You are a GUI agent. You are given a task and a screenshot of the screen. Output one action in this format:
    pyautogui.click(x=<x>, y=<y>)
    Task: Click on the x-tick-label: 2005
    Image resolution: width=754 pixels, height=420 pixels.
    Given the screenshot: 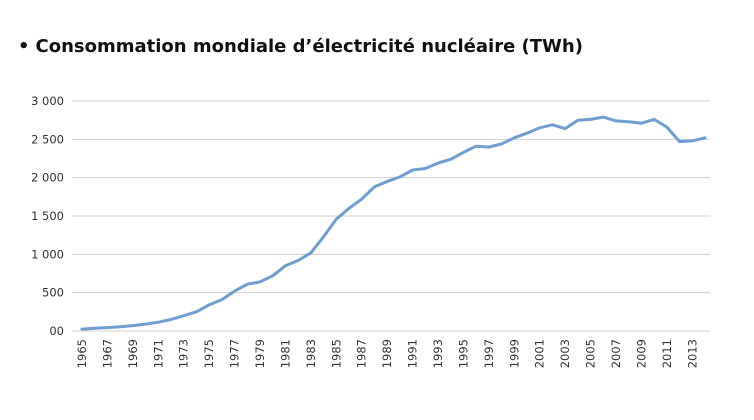 What is the action you would take?
    pyautogui.click(x=591, y=353)
    